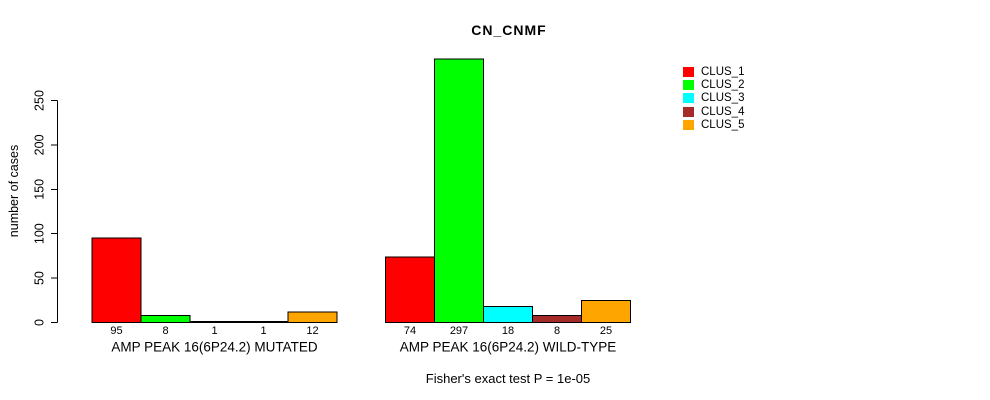  What do you see at coordinates (116, 331) in the screenshot?
I see `bar-value-label: 95` at bounding box center [116, 331].